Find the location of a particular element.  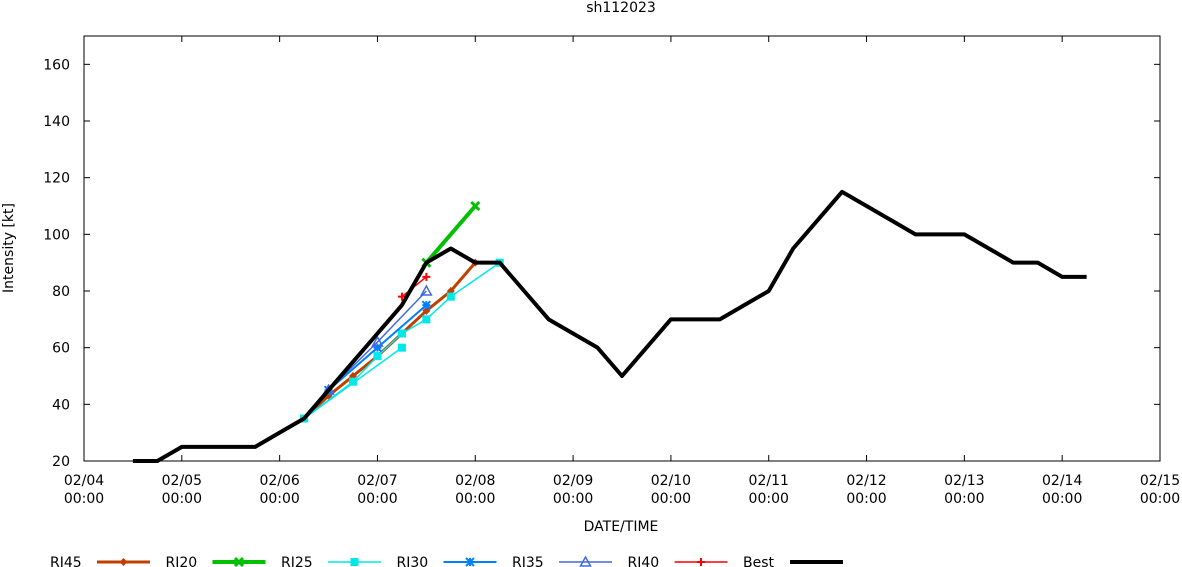

y-tick-label: 80 is located at coordinates (61, 292).